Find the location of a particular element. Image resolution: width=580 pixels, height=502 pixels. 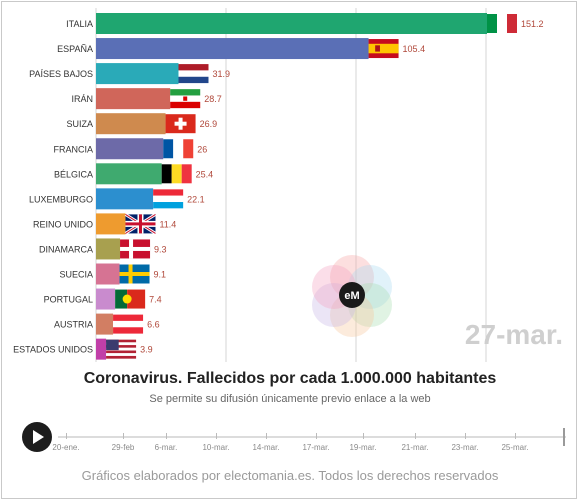

sweden-flag-icon is located at coordinates (134, 274).